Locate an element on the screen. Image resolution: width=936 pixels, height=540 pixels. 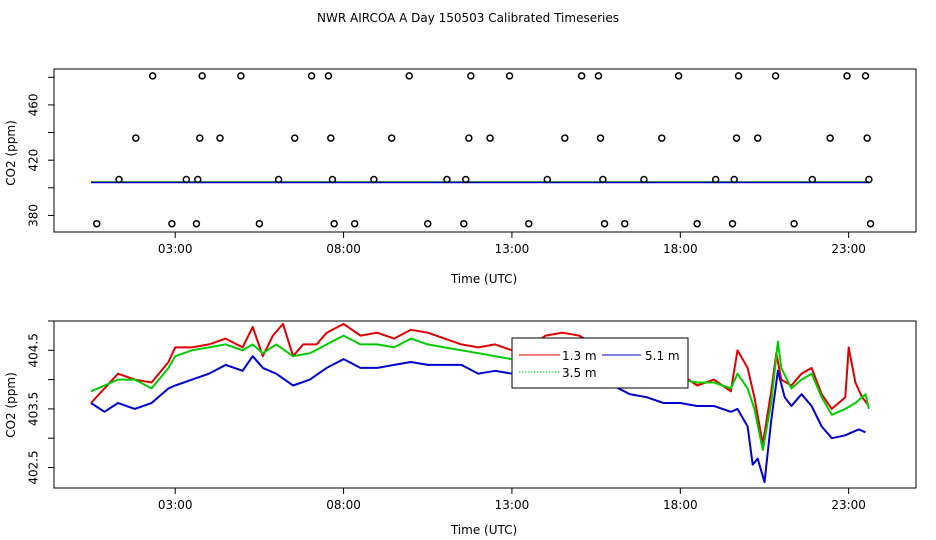
legend-label-5-1m: 5.1 m is located at coordinates (662, 356).